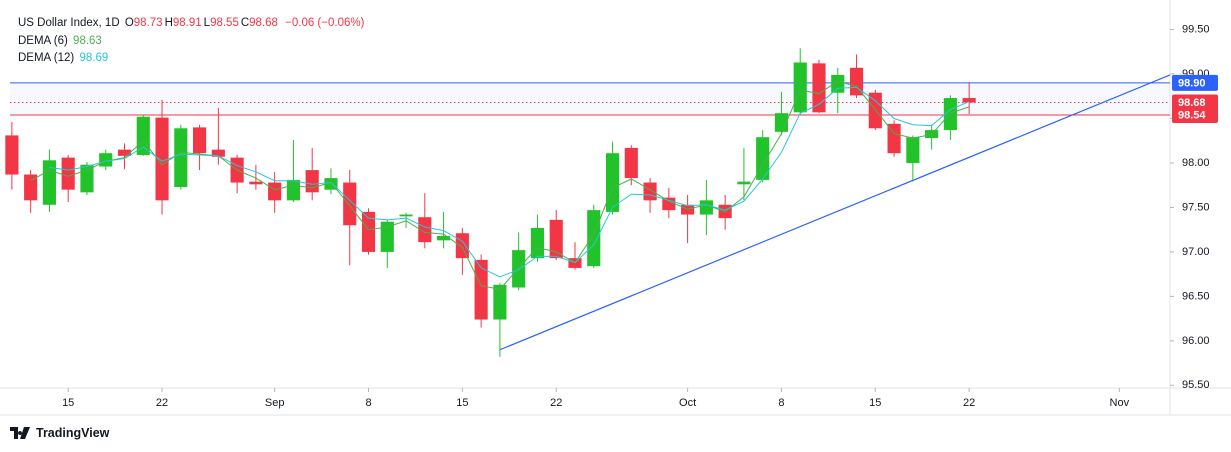  What do you see at coordinates (1196, 163) in the screenshot?
I see `y-tick-label: 98.00` at bounding box center [1196, 163].